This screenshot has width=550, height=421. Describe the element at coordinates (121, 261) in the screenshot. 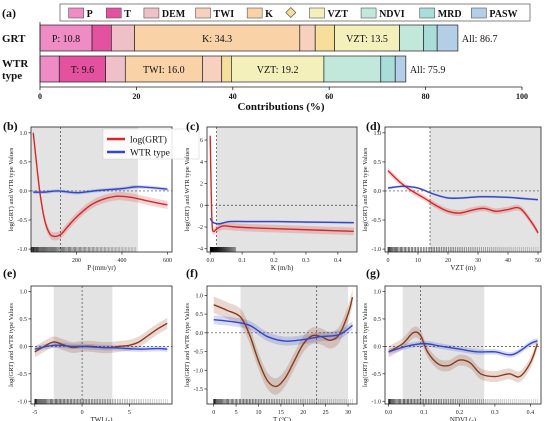

I see `x-tick-label: 400` at that location.